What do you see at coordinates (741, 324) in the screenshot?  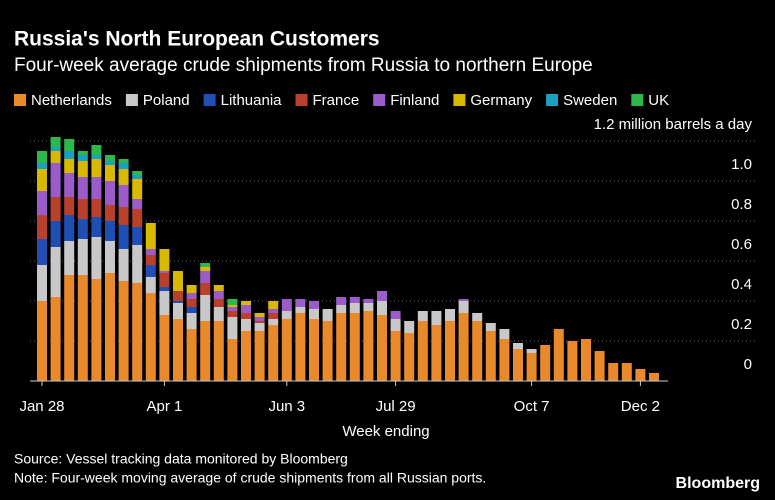 I see `y-tick-label: 0.2` at bounding box center [741, 324].